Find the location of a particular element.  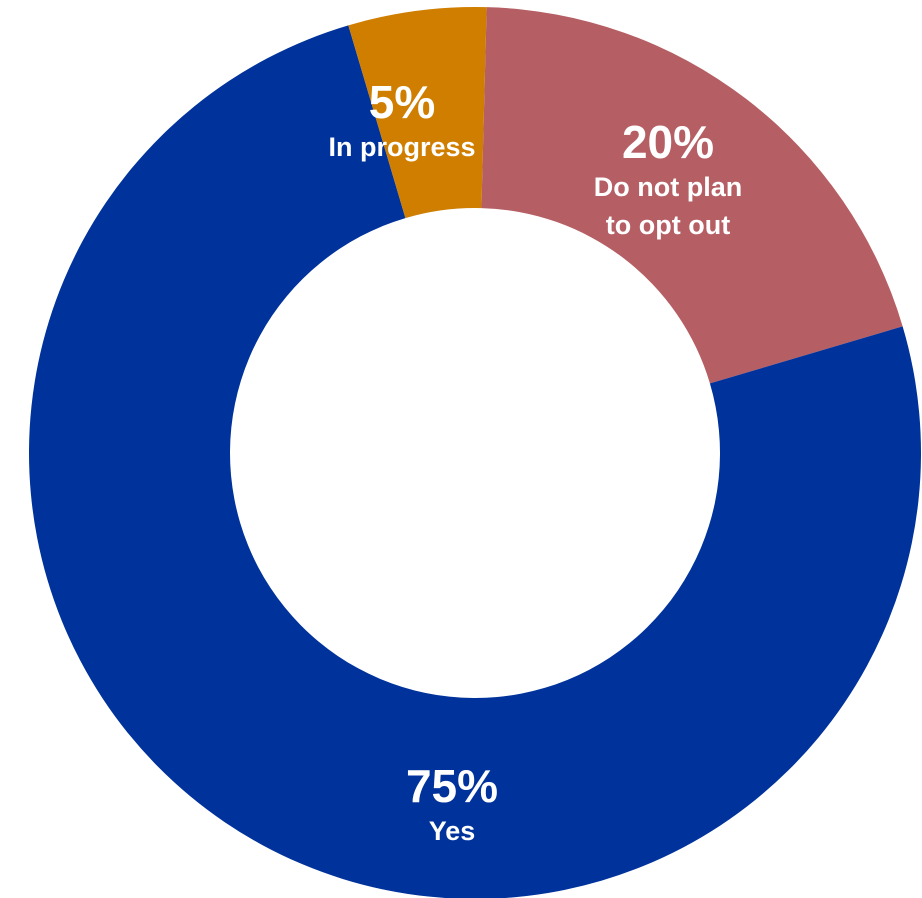

slice-category-label-do-not-plan-line2: to opt out is located at coordinates (668, 225).